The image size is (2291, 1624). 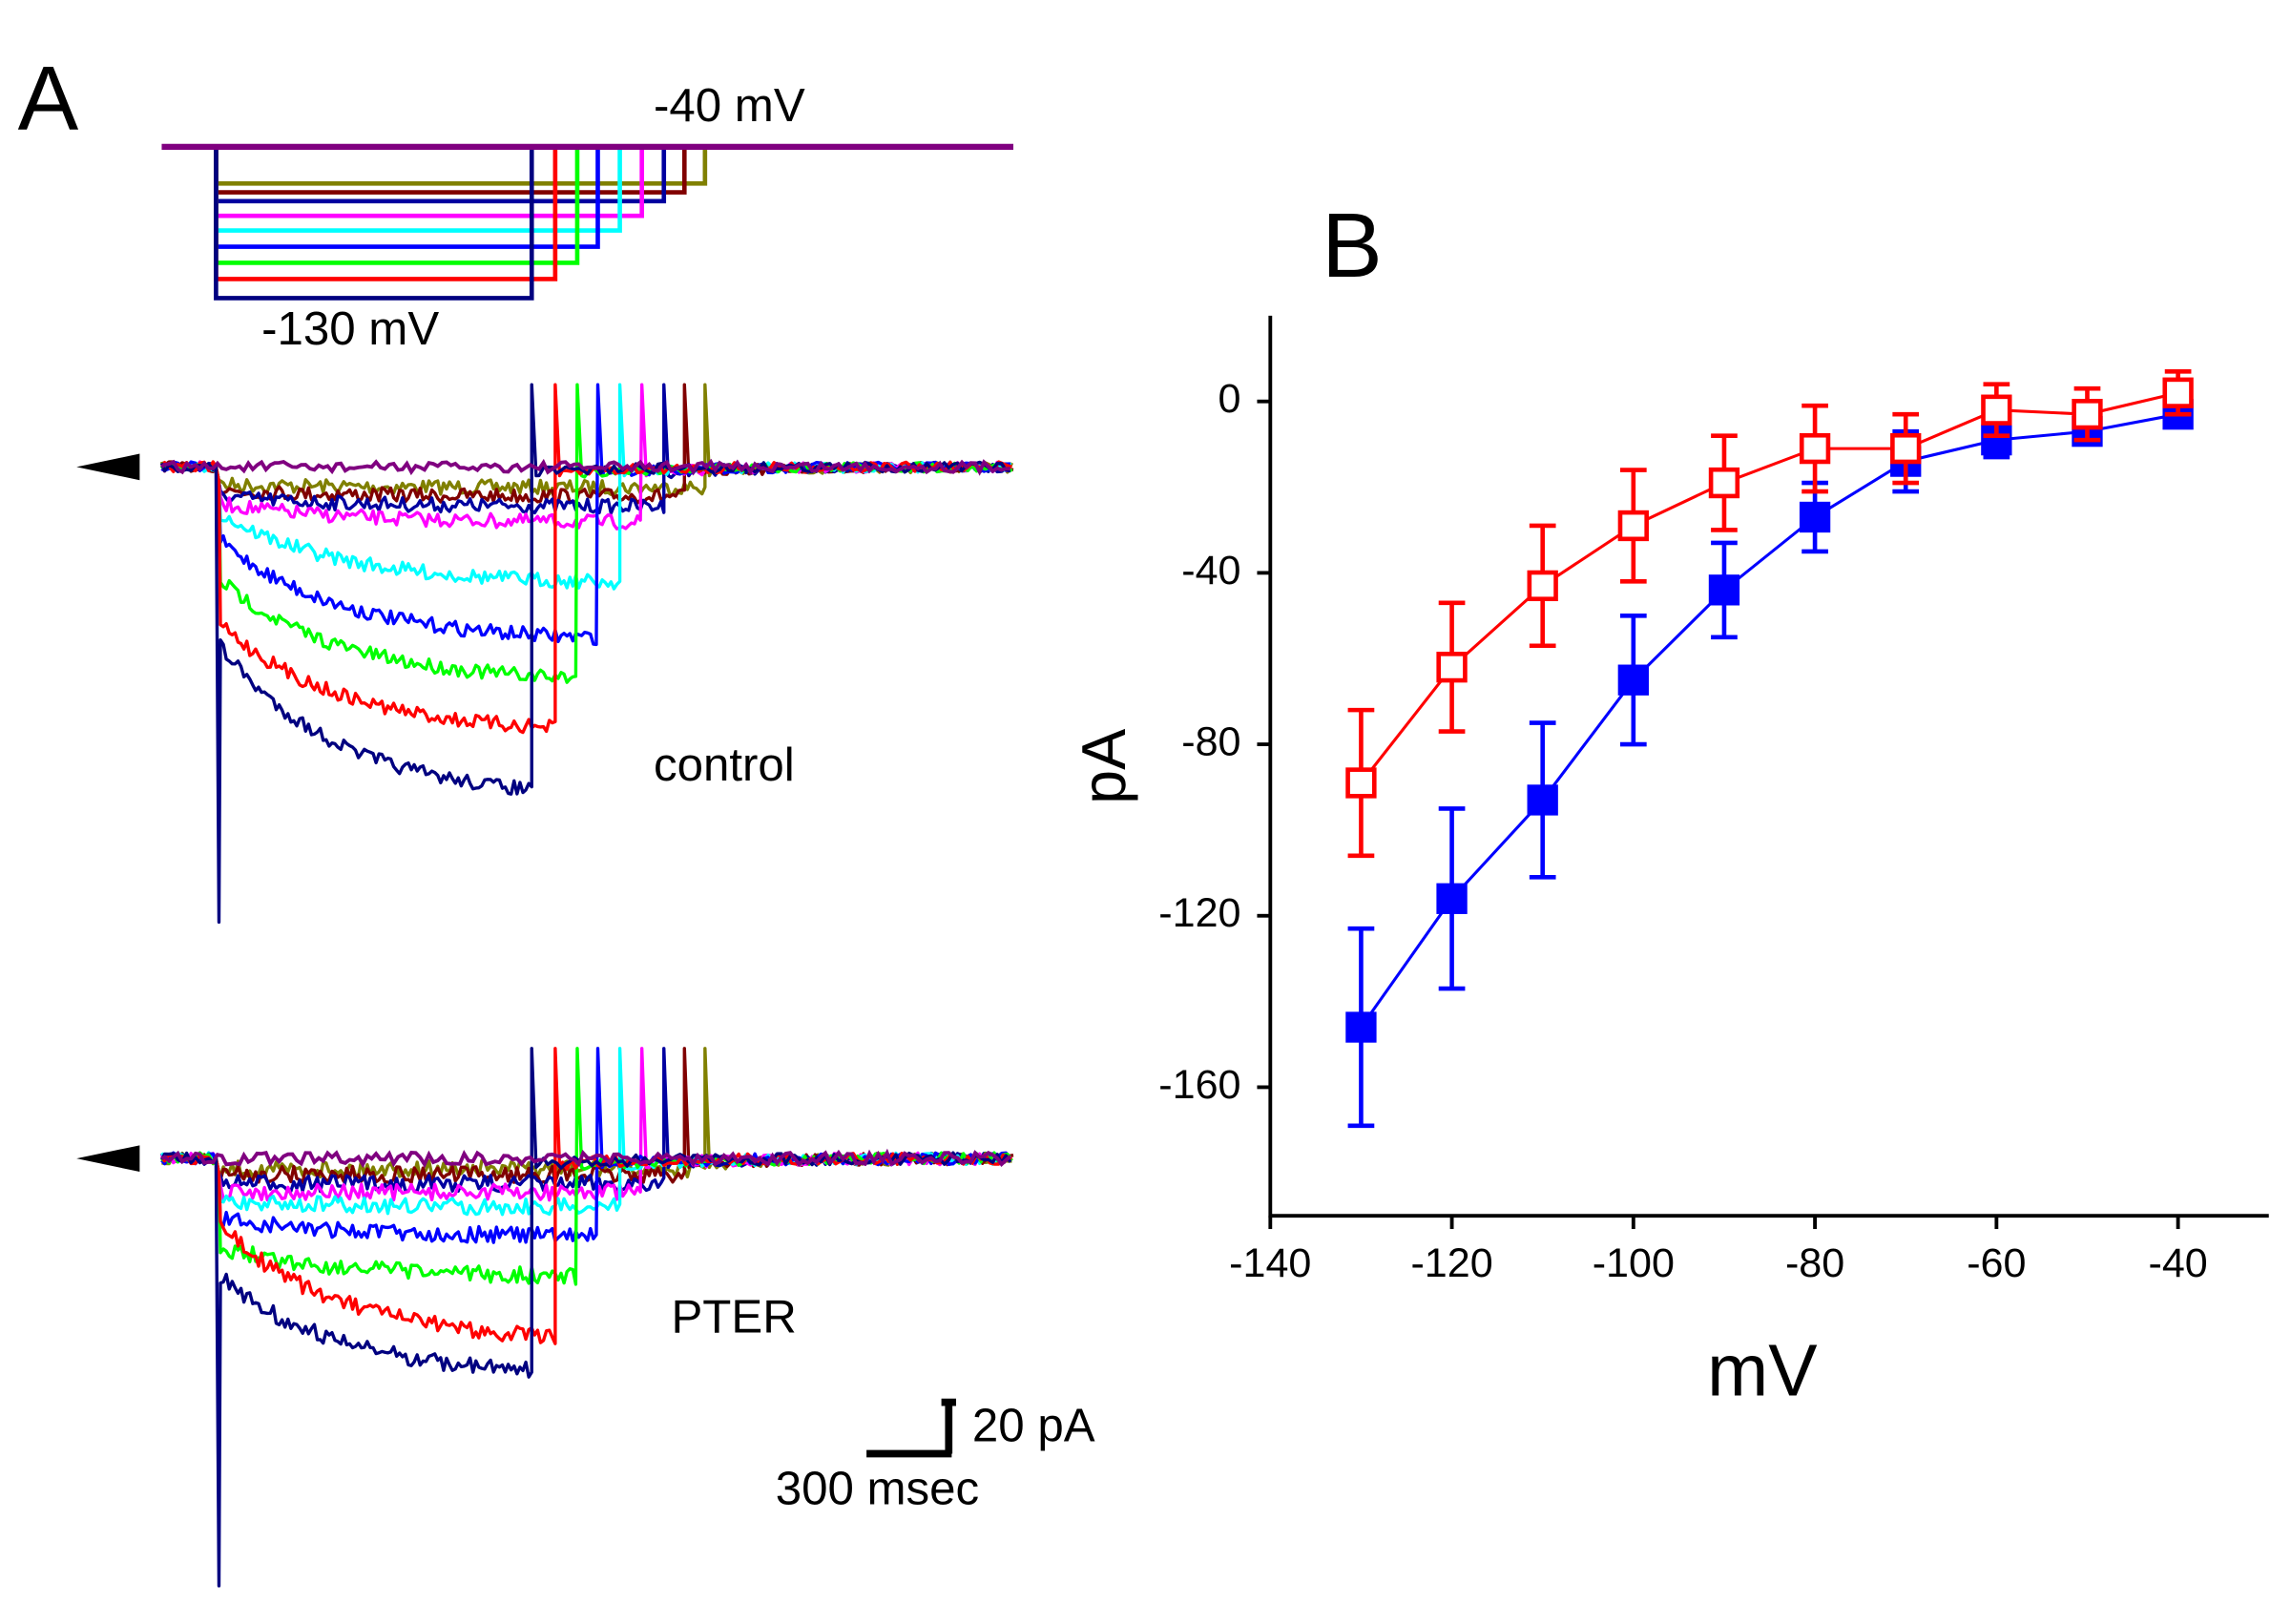 I want to click on y-tick-label: -120, so click(x=1199, y=913).